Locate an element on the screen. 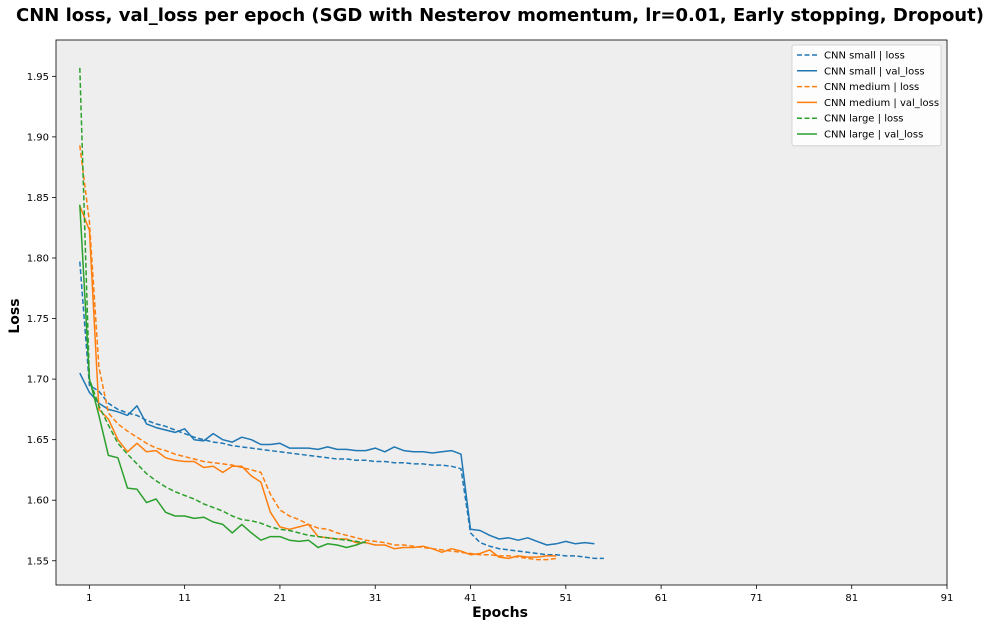 This screenshot has height=626, width=990. x-tick-label: 31 is located at coordinates (375, 598).